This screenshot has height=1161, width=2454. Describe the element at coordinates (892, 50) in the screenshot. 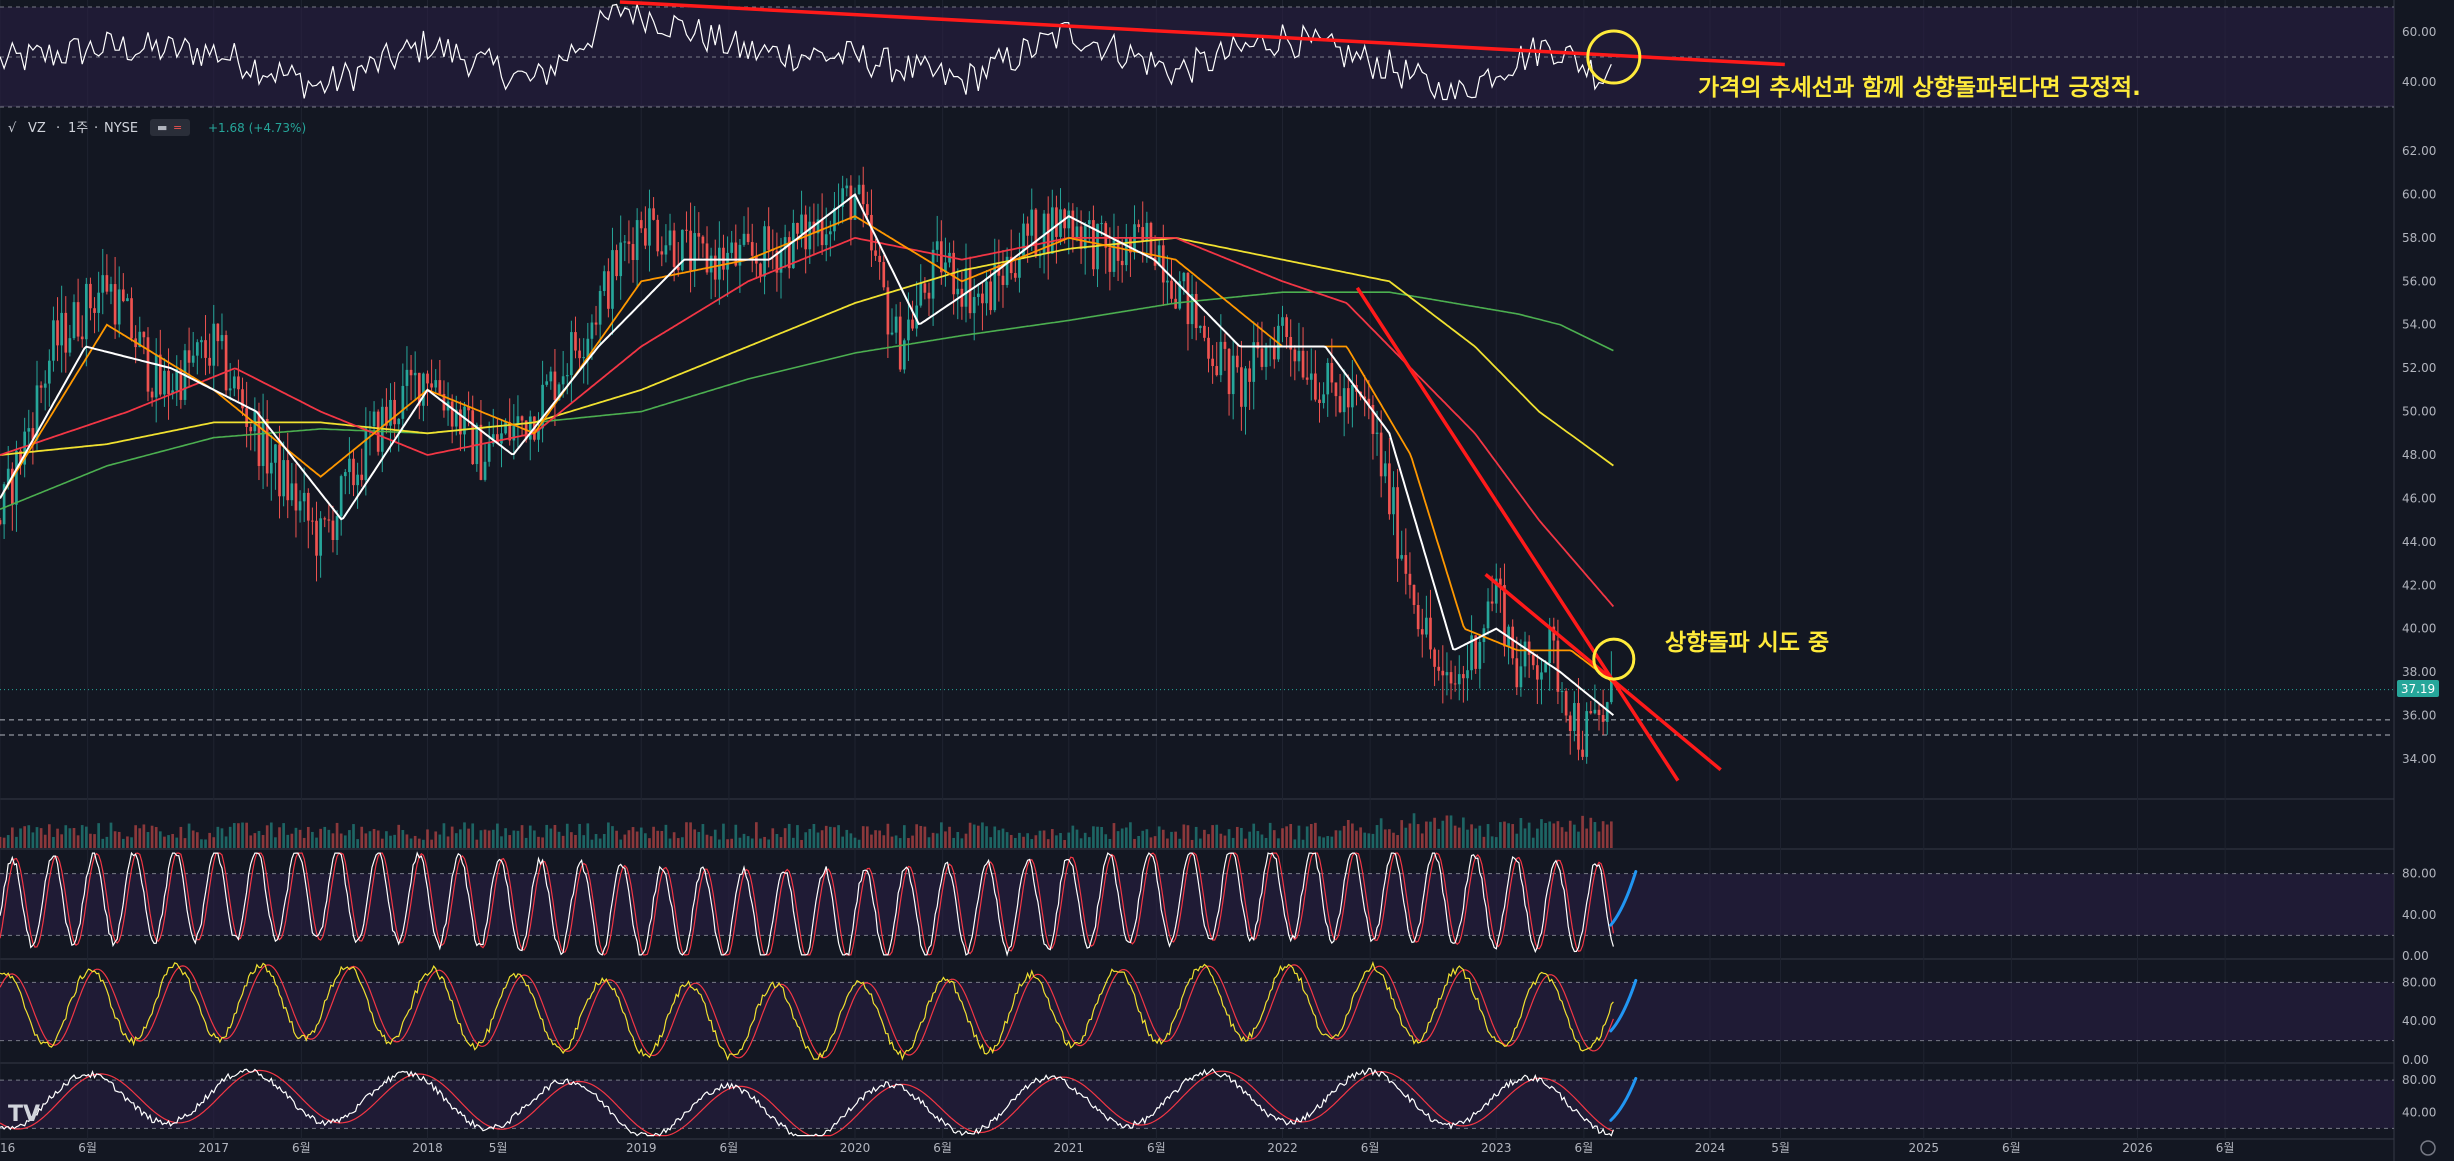

I see `rsi-pane` at that location.